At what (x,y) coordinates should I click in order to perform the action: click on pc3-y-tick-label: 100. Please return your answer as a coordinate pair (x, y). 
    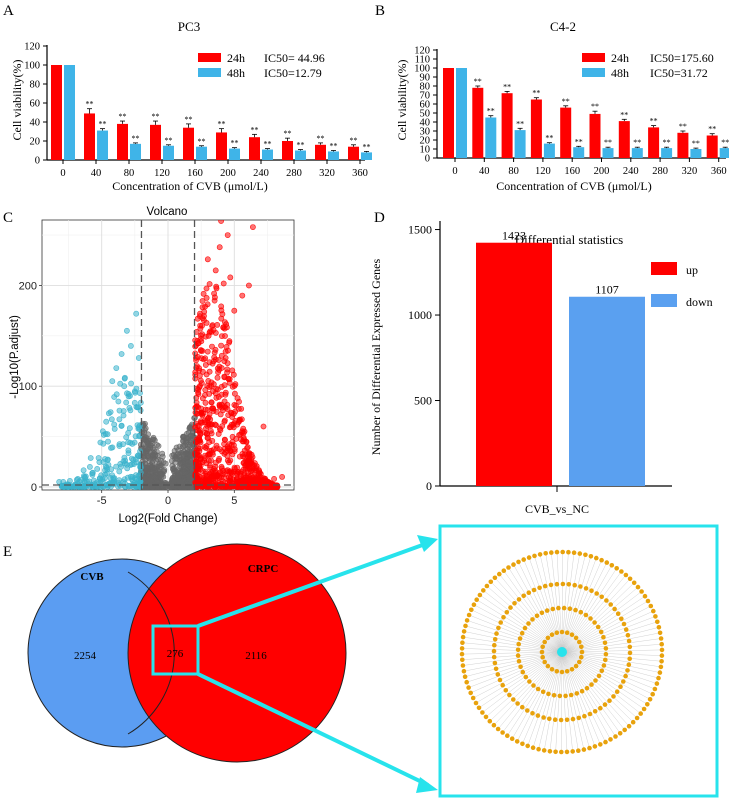
    Looking at the image, I should click on (32, 66).